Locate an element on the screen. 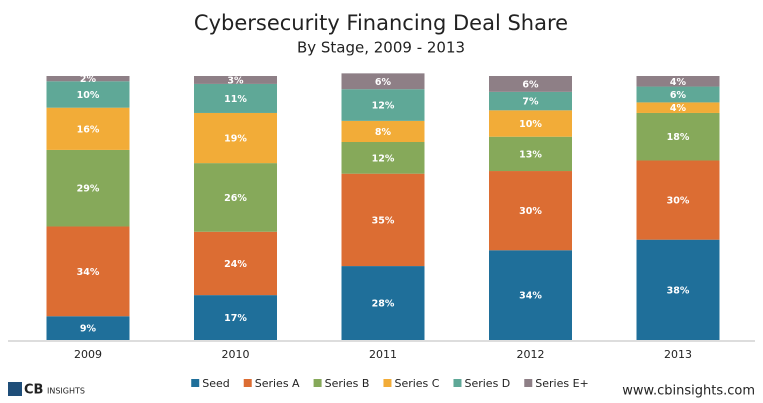  value-label: 26% is located at coordinates (235, 198).